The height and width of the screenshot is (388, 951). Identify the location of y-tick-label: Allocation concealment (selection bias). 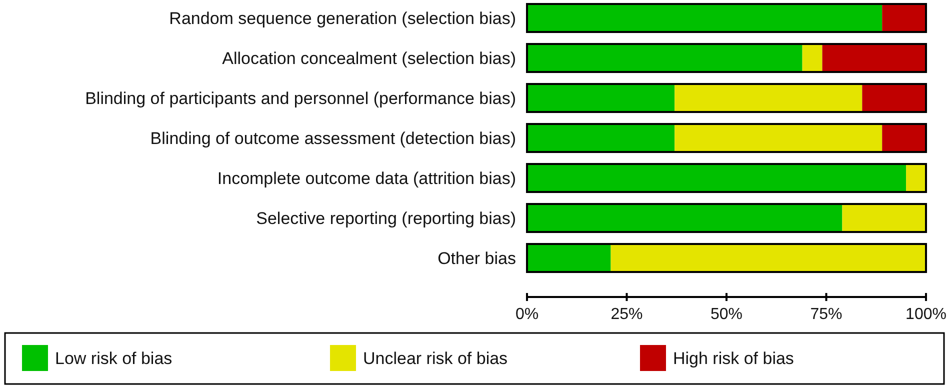
(369, 58).